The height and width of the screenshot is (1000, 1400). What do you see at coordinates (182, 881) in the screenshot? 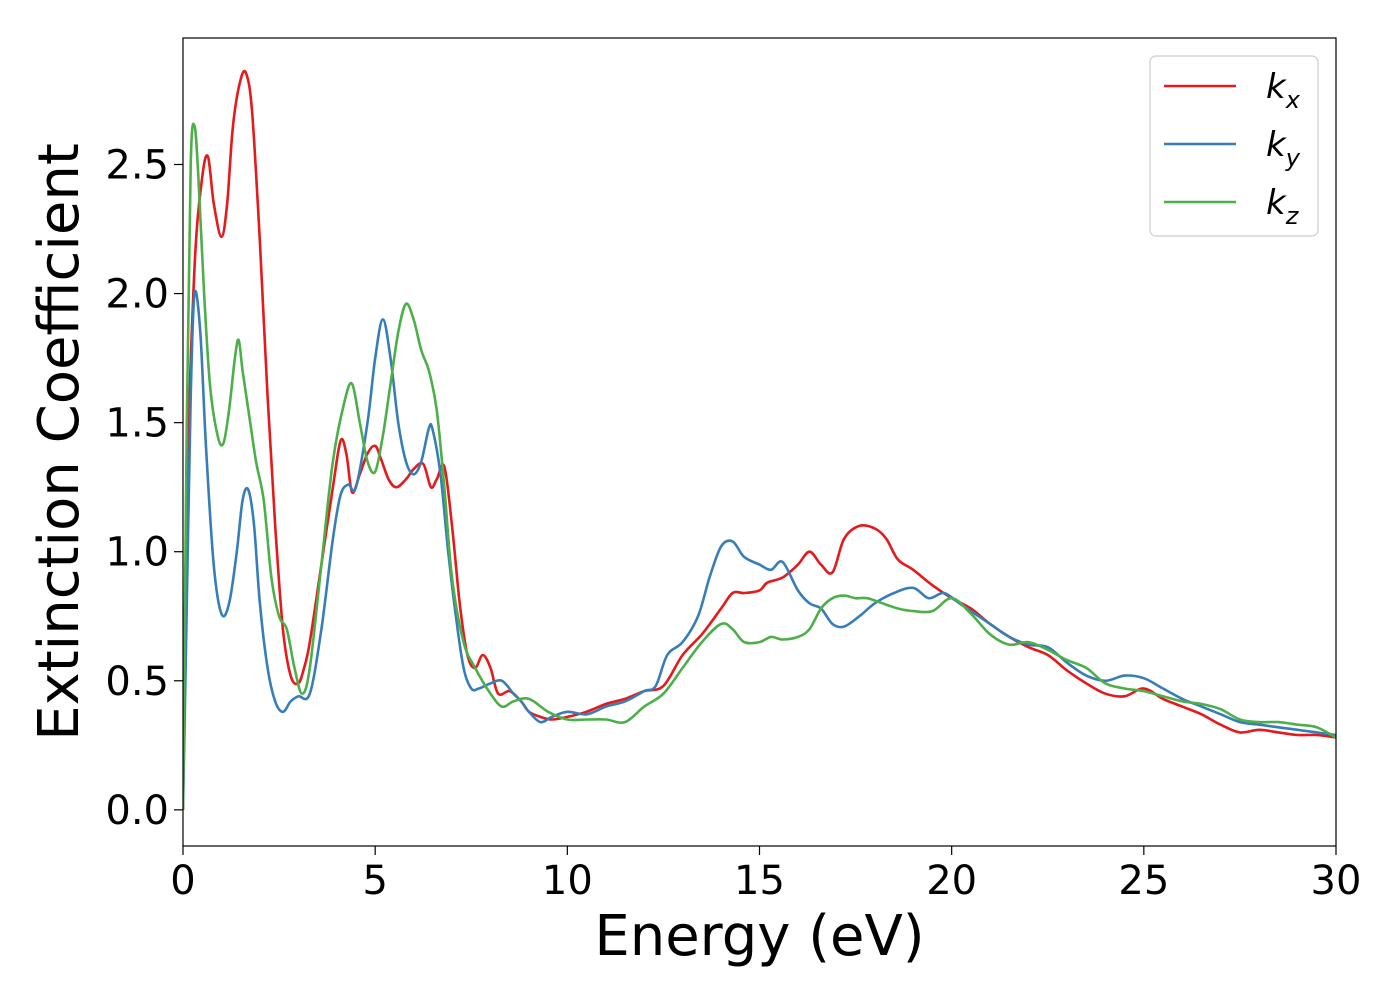
I see `x-tick-label: 0` at bounding box center [182, 881].